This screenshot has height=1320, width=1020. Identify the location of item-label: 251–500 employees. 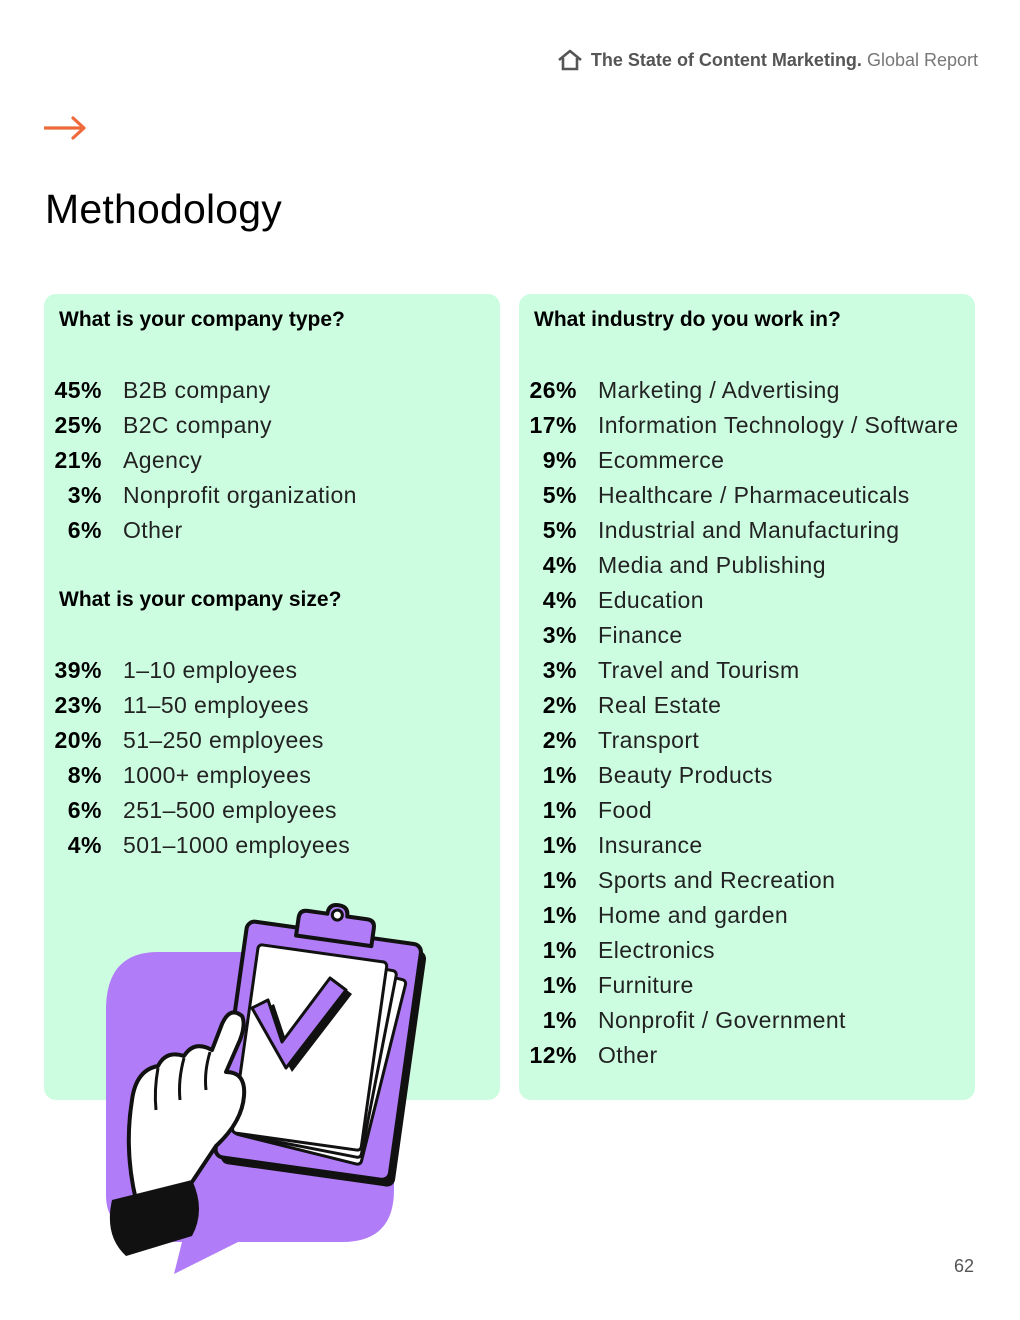
(230, 810).